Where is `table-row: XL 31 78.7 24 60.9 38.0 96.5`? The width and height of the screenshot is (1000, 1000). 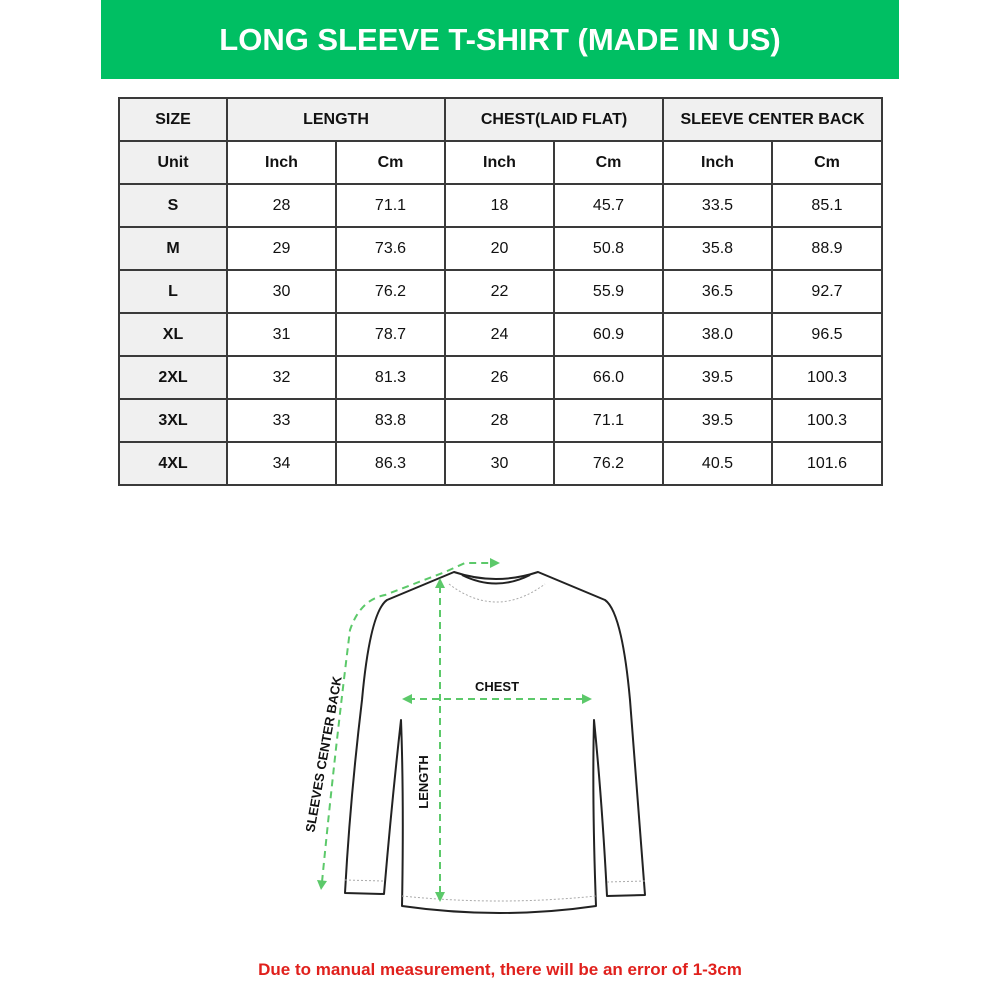
table-row: XL 31 78.7 24 60.9 38.0 96.5 is located at coordinates (500, 334).